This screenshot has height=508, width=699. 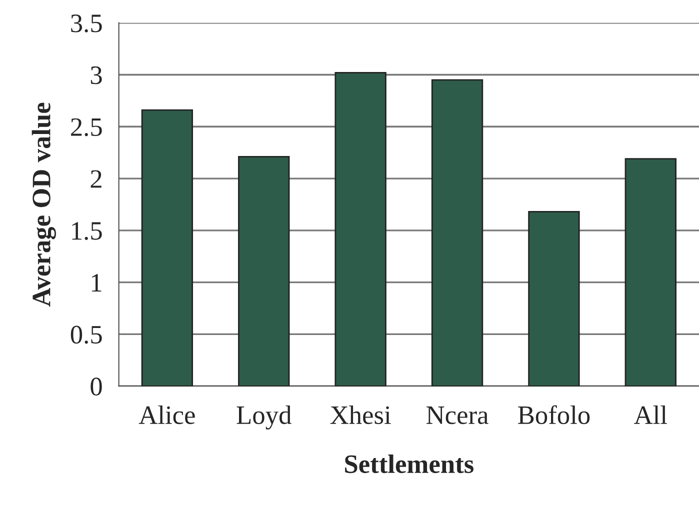 What do you see at coordinates (44, 204) in the screenshot?
I see `y-axis-title: Average OD value` at bounding box center [44, 204].